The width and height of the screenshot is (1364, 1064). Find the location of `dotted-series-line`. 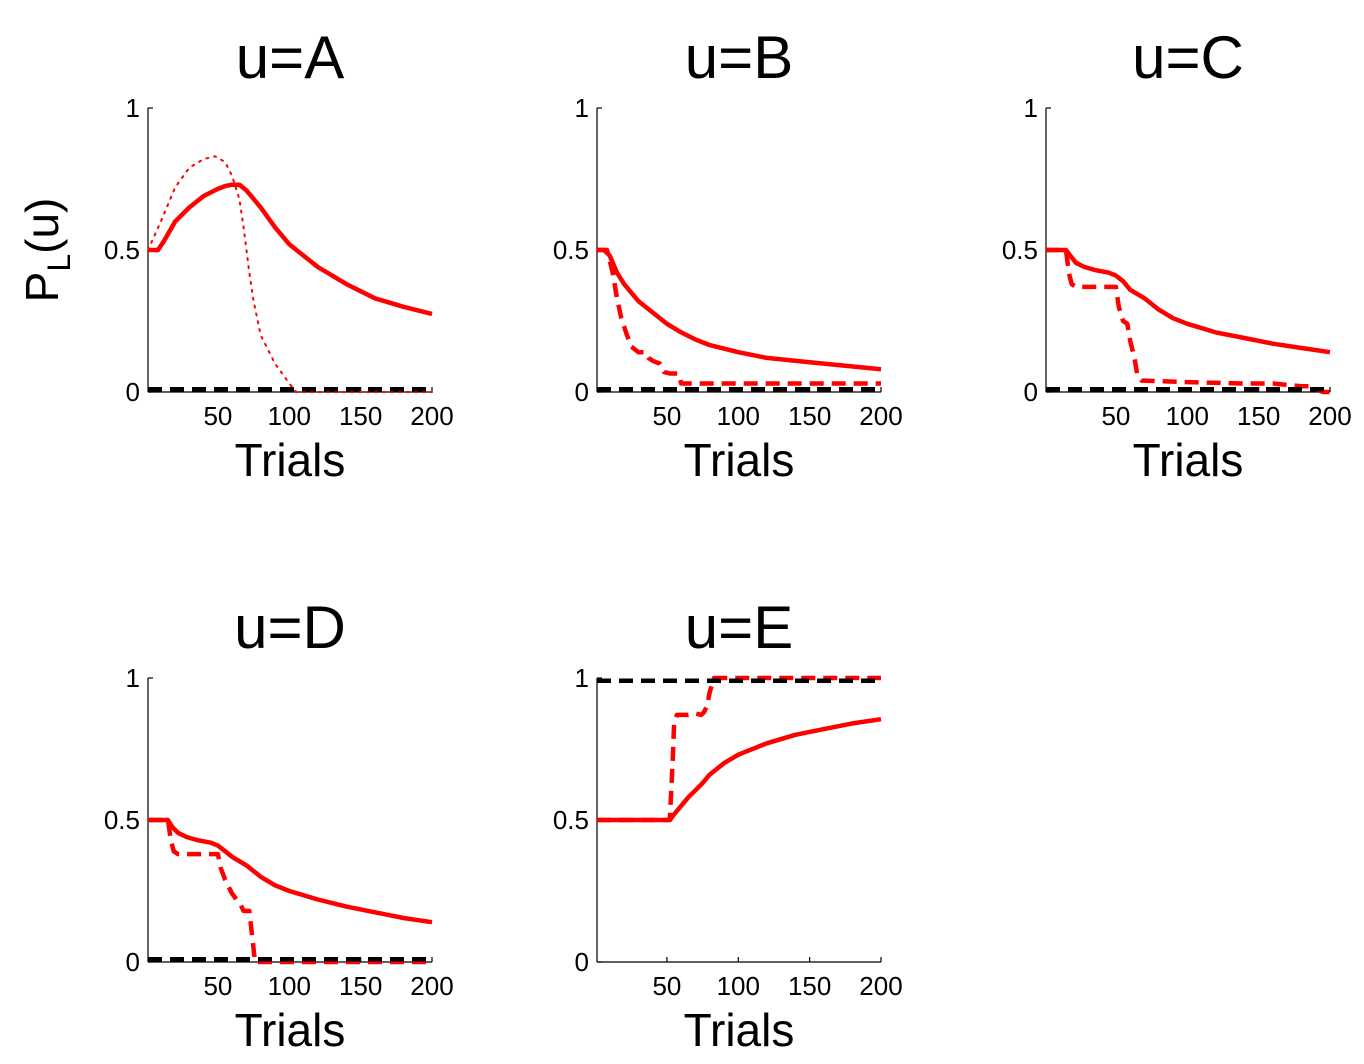

dotted-series-line is located at coordinates (290, 274).